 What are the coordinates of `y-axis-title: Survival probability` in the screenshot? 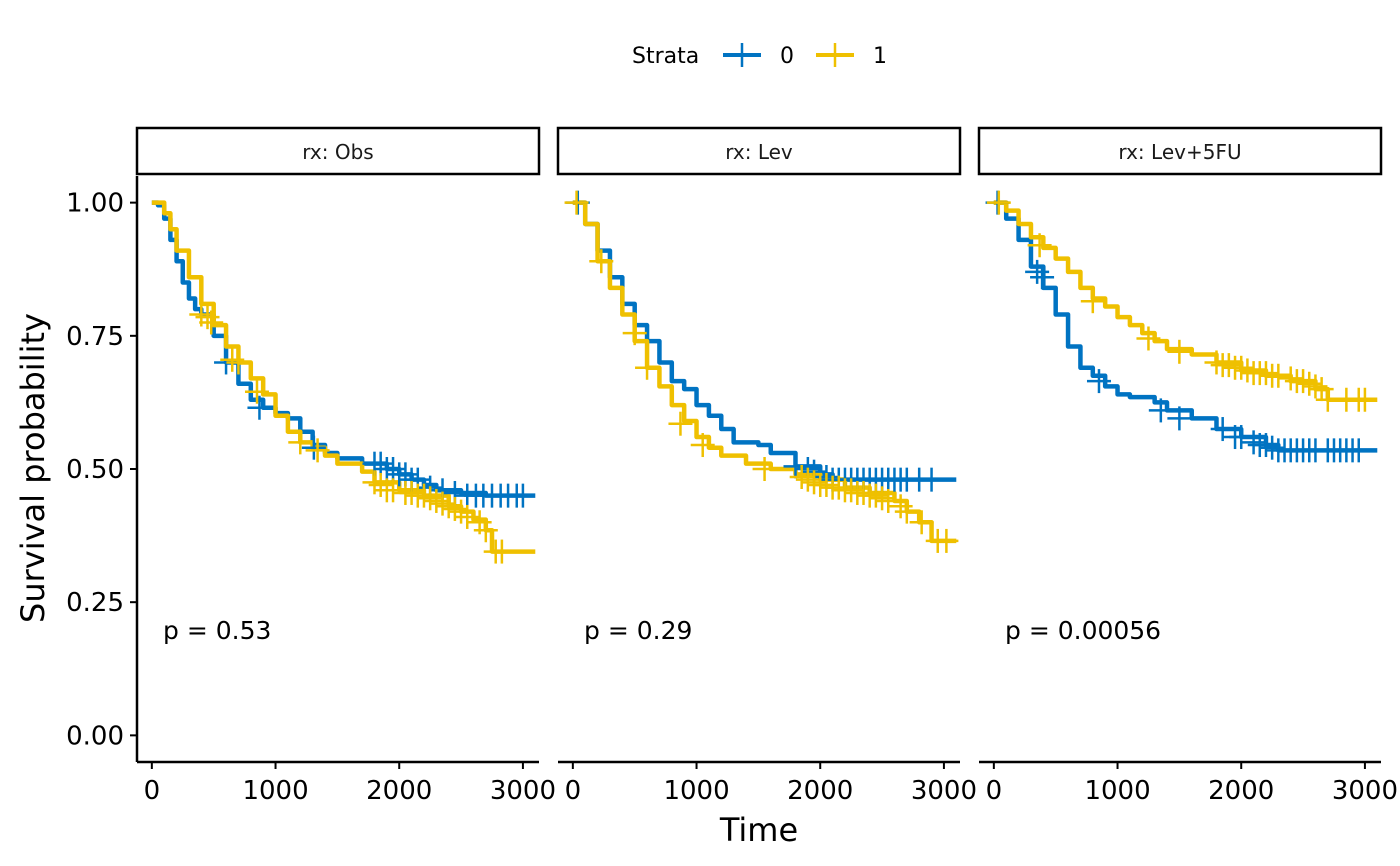 It's located at (33, 468).